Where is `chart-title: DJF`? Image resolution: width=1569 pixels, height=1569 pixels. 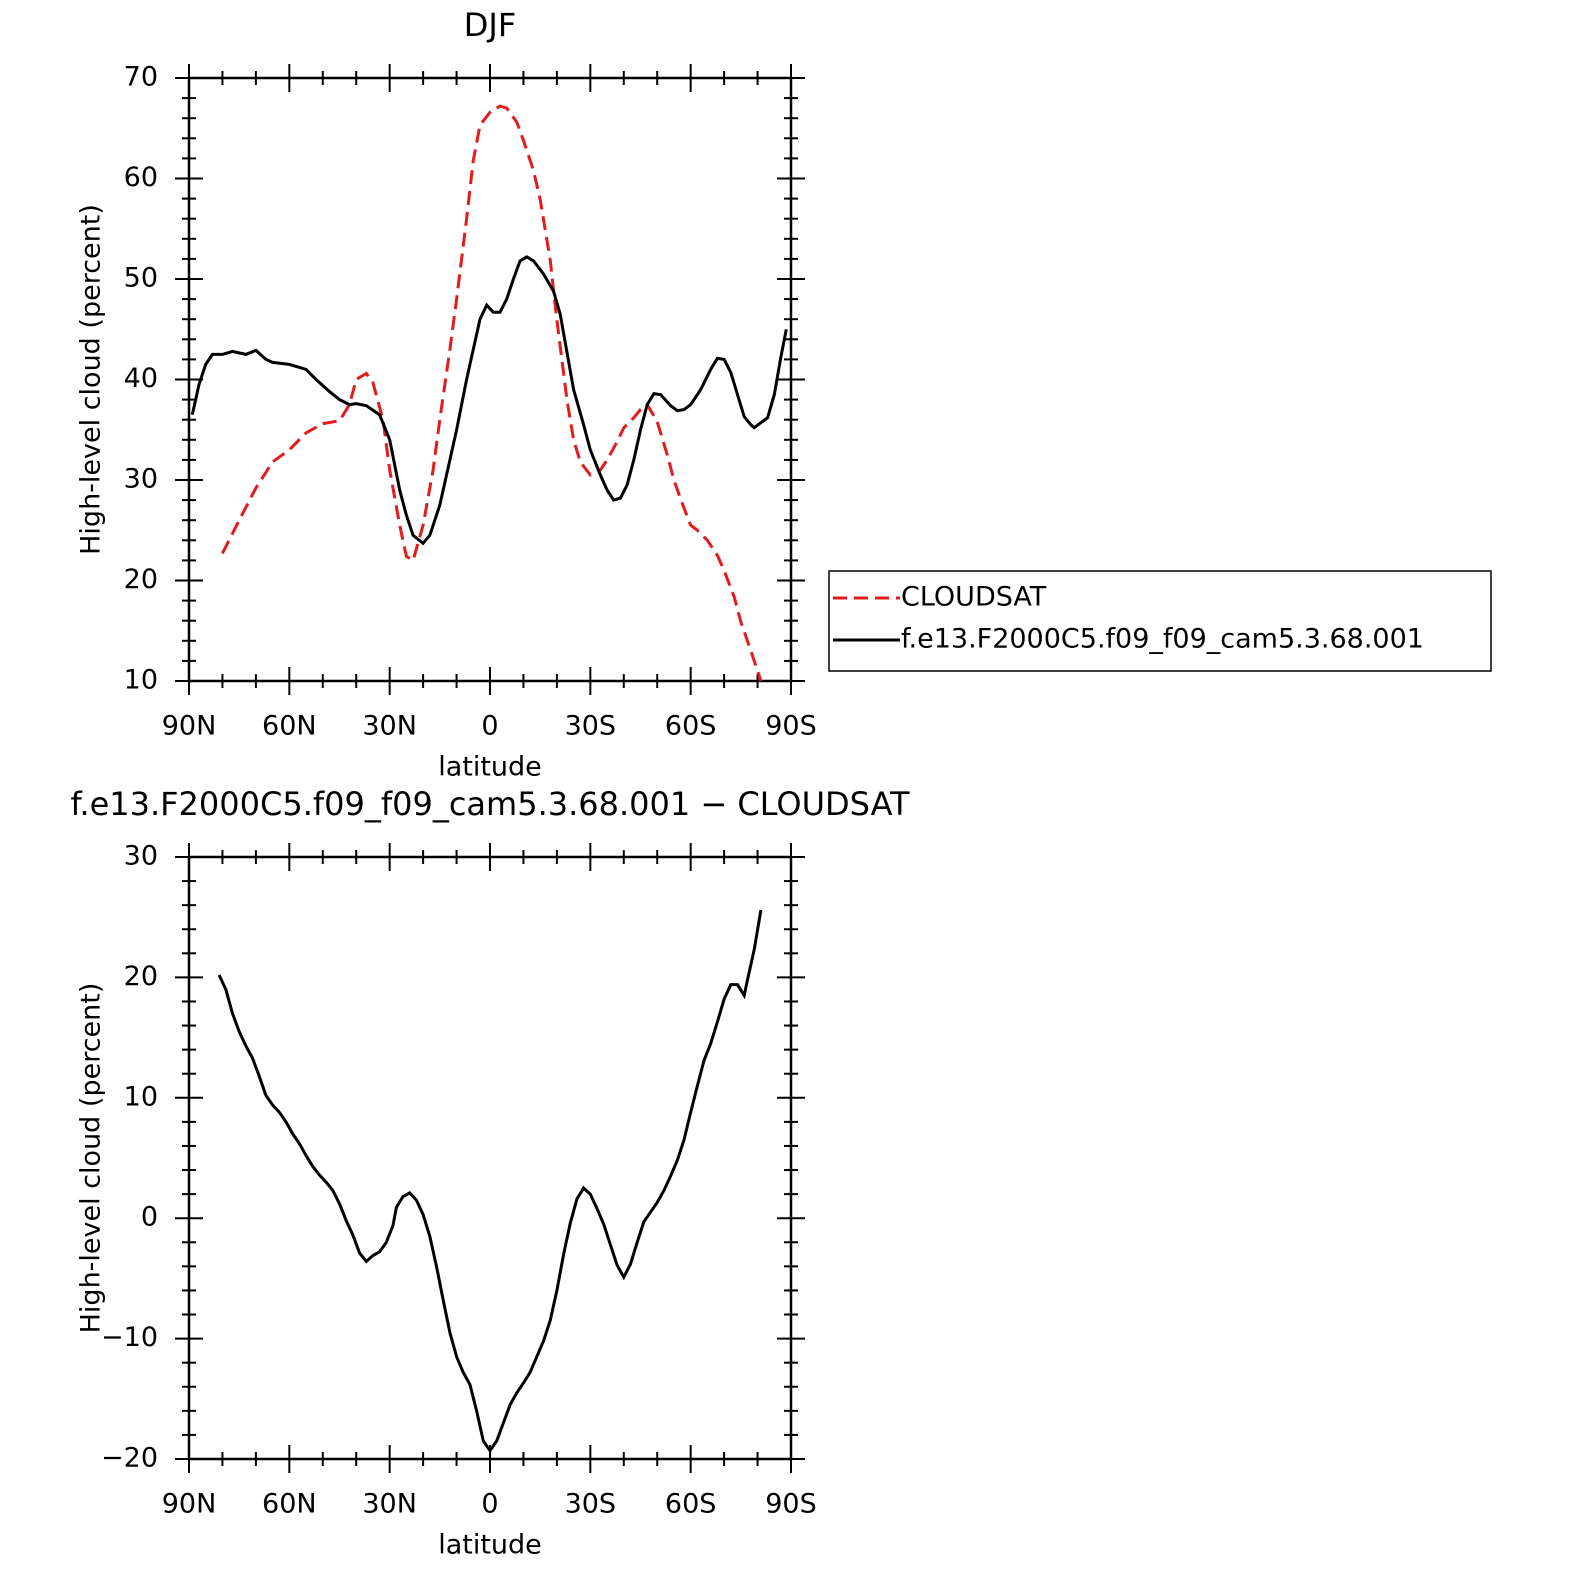 chart-title: DJF is located at coordinates (490, 25).